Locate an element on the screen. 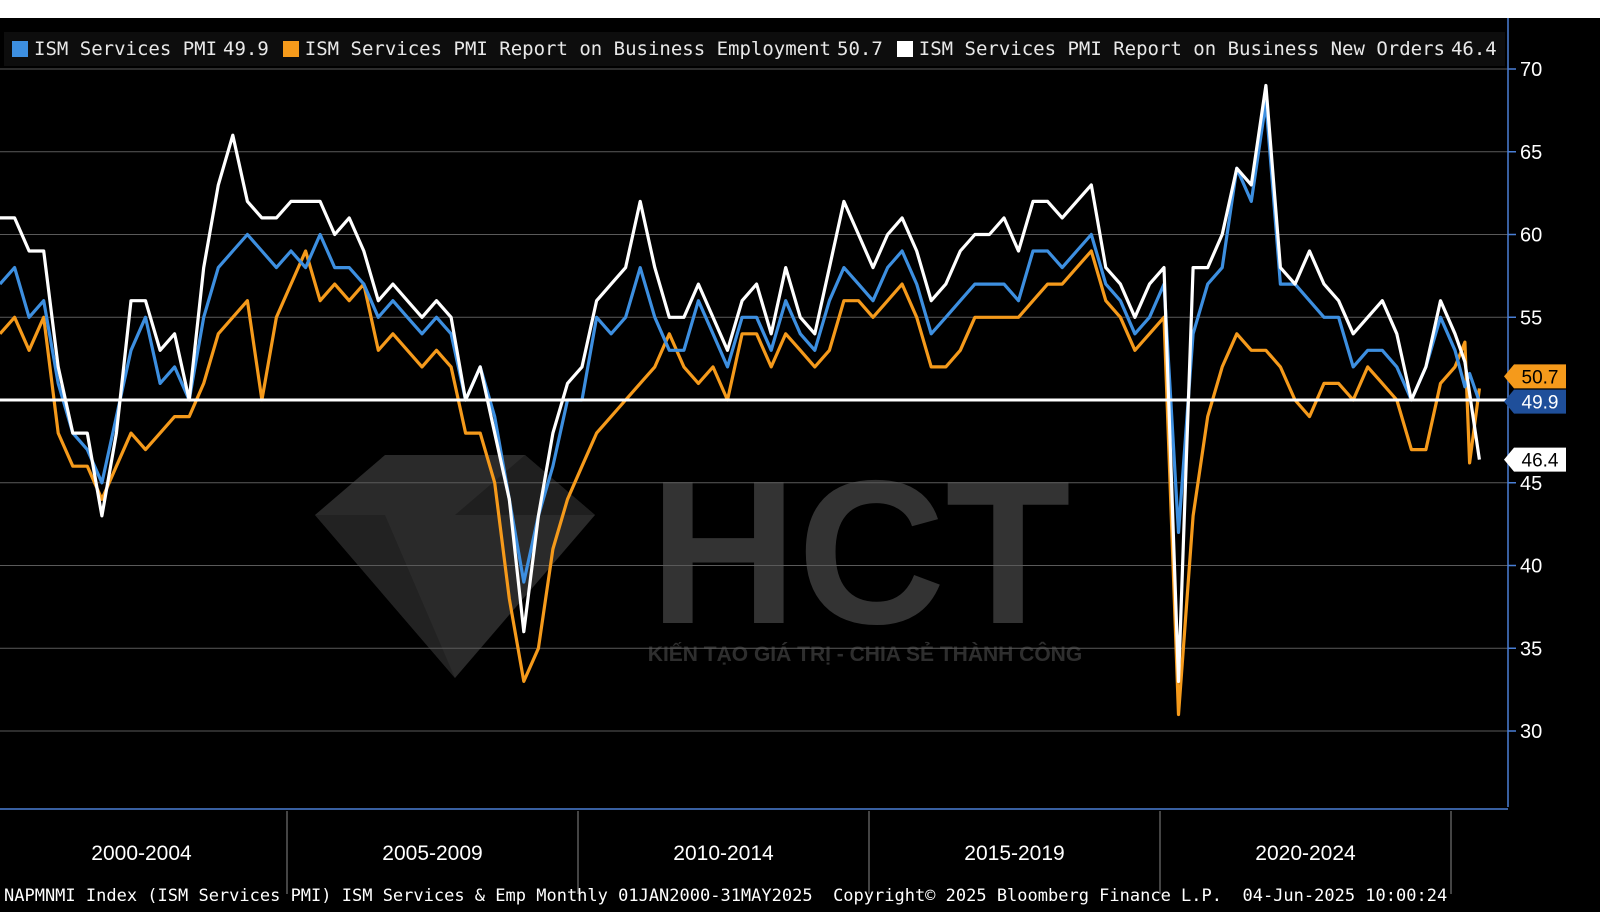 This screenshot has width=1600, height=912. x-period-label: 2015-2019 is located at coordinates (1014, 853).